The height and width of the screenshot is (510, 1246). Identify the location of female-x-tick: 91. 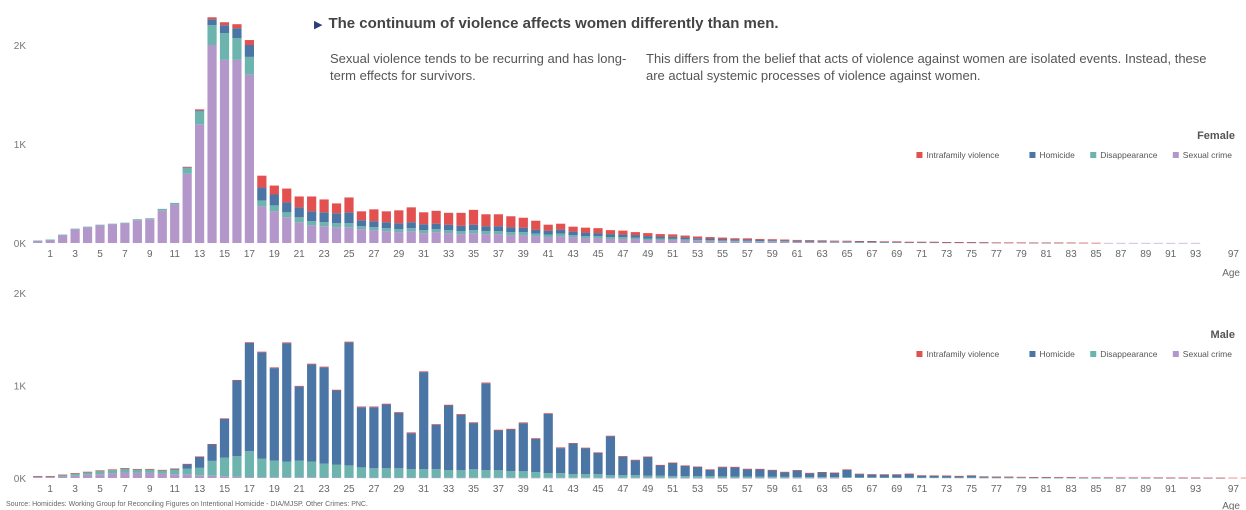
(1171, 254).